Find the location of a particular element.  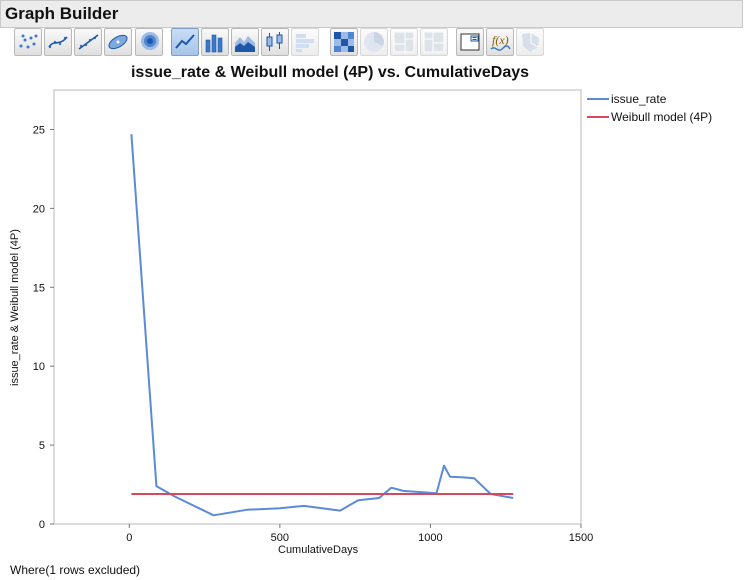

pie-chart-icon is located at coordinates (374, 42).